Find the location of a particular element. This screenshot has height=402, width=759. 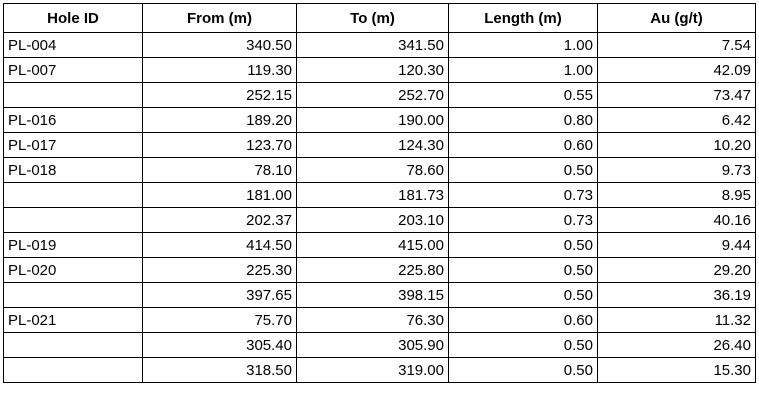

table-row: 397.65 398.15 0.50 36.19 is located at coordinates (379, 295).